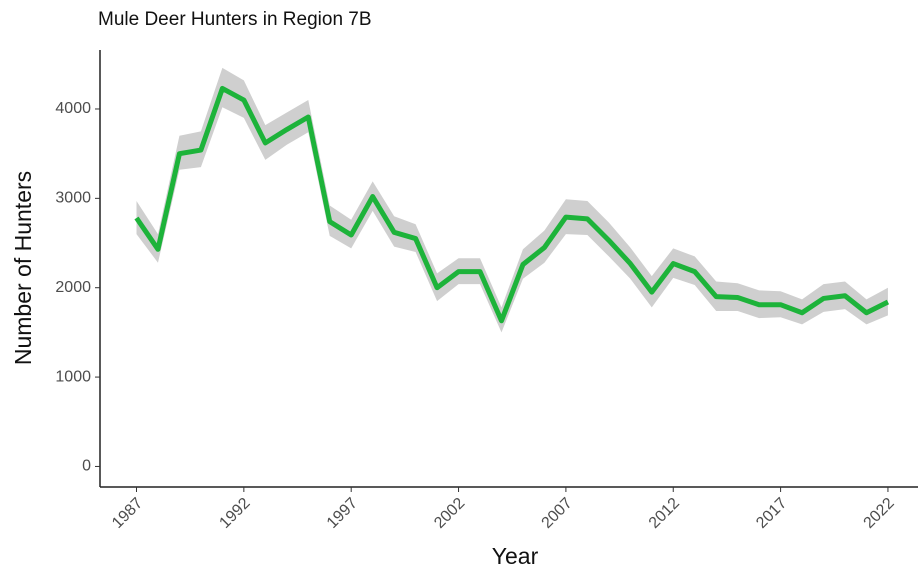 Image resolution: width=922 pixels, height=575 pixels. Describe the element at coordinates (73, 287) in the screenshot. I see `y-tick-label: 2000` at that location.